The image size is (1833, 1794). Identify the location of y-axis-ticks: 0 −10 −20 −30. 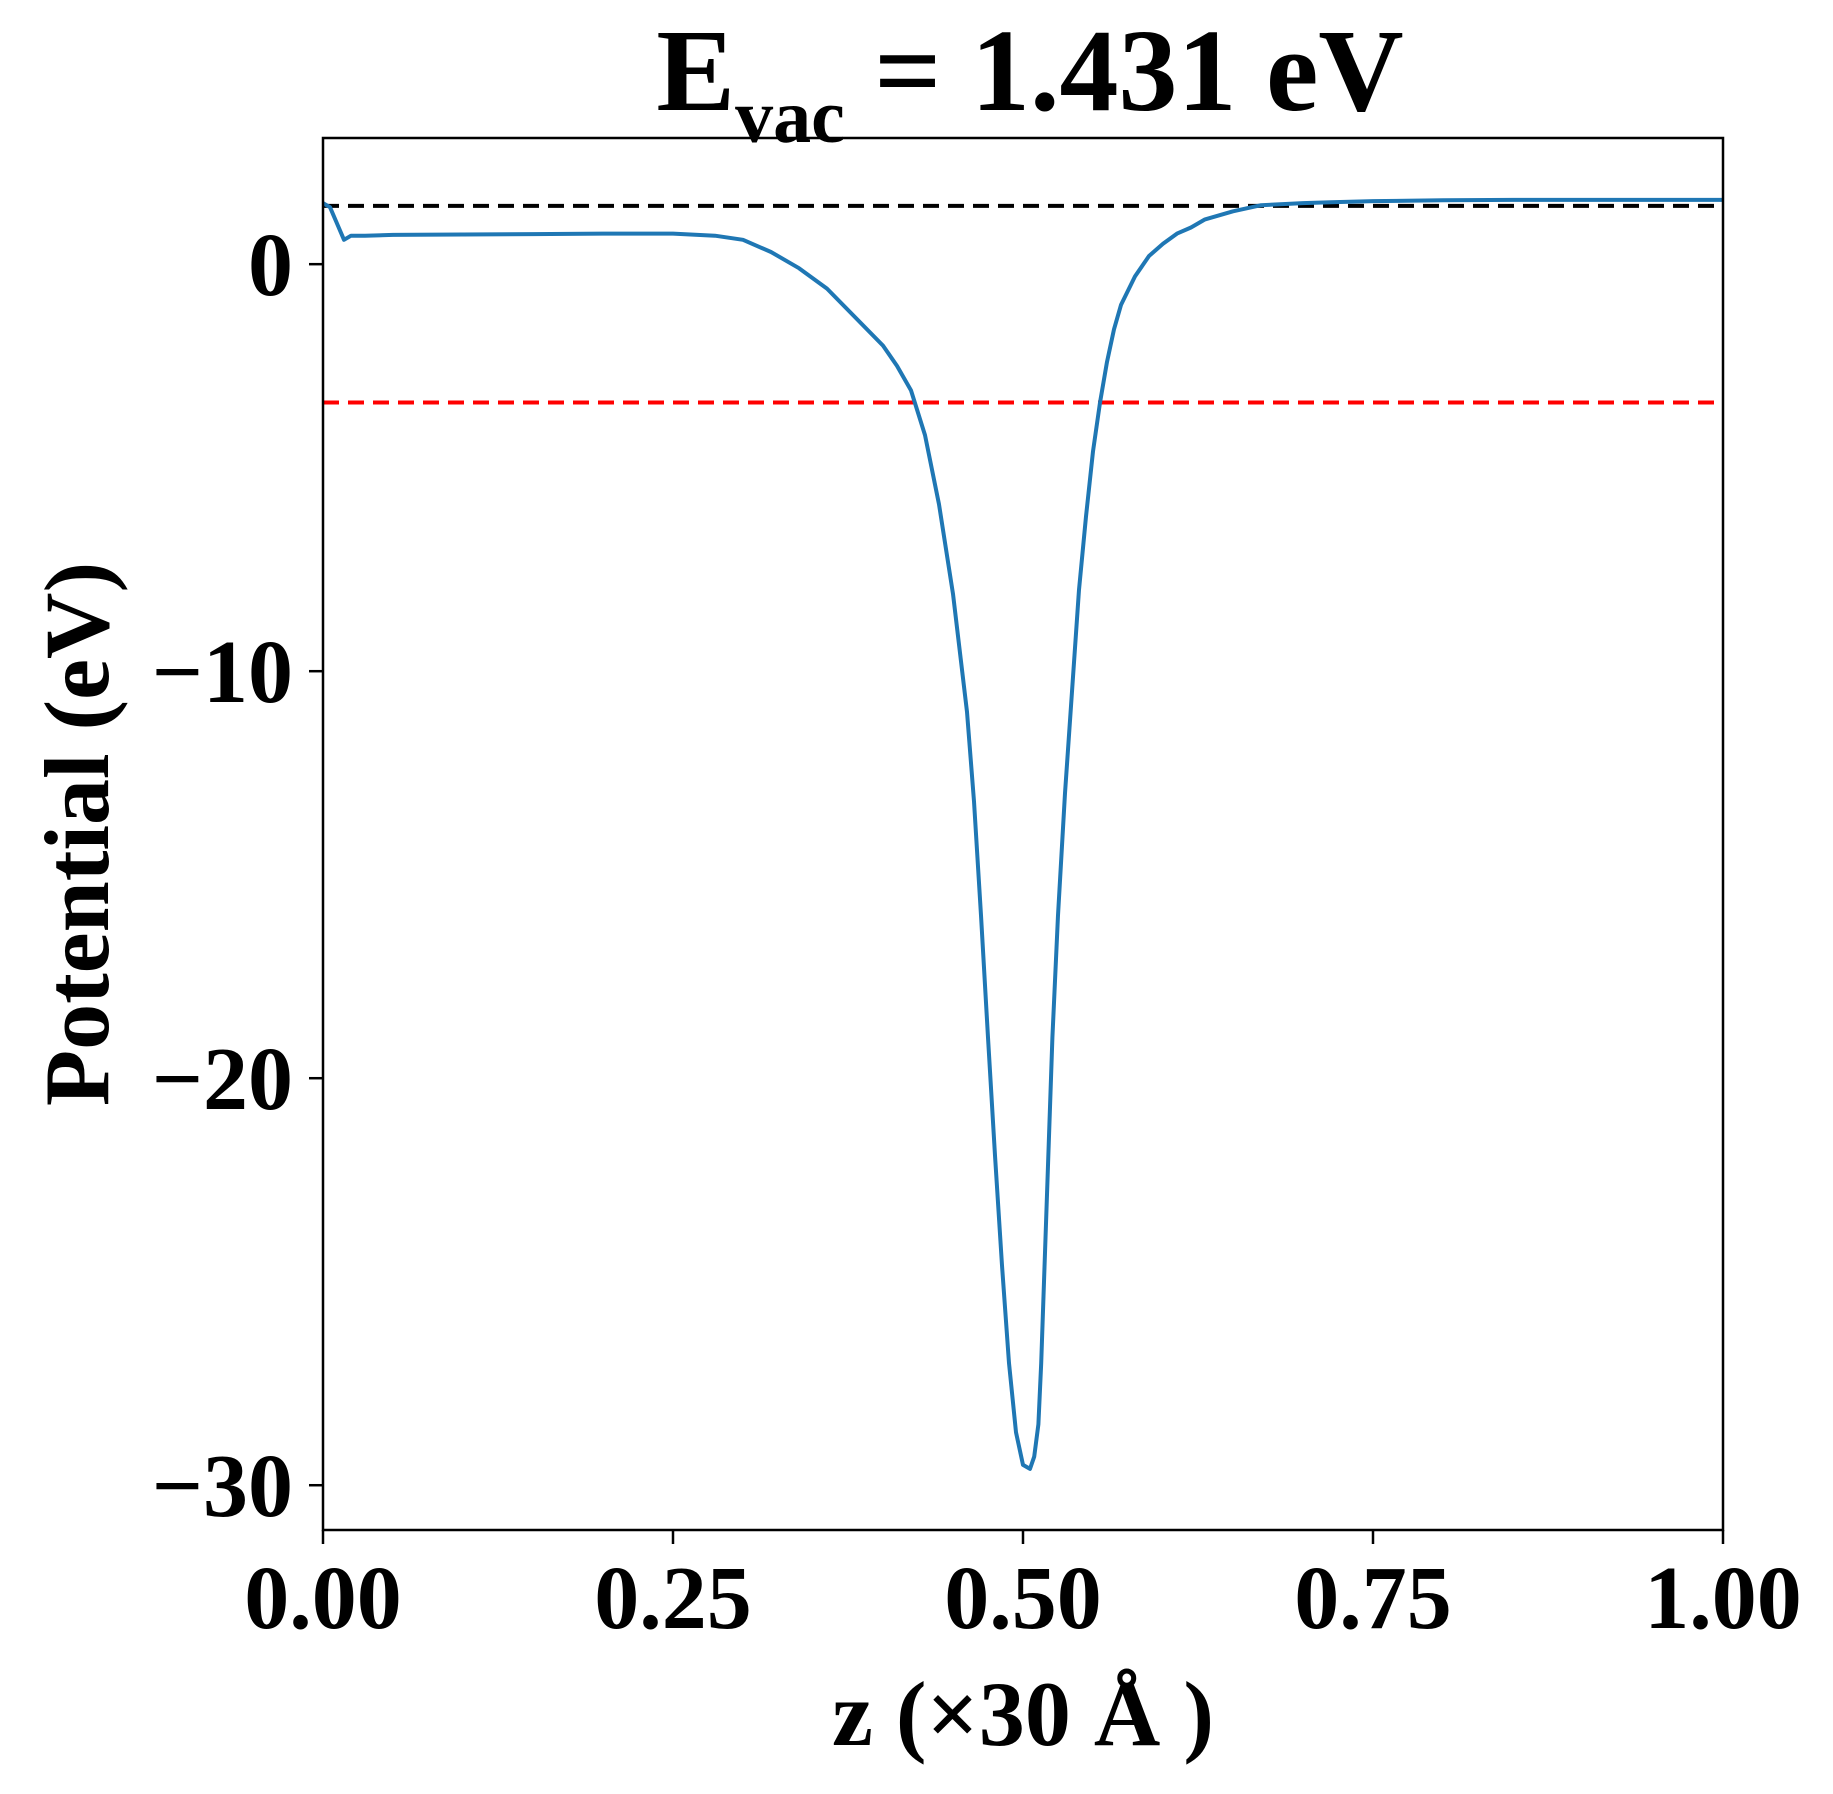
(237, 876).